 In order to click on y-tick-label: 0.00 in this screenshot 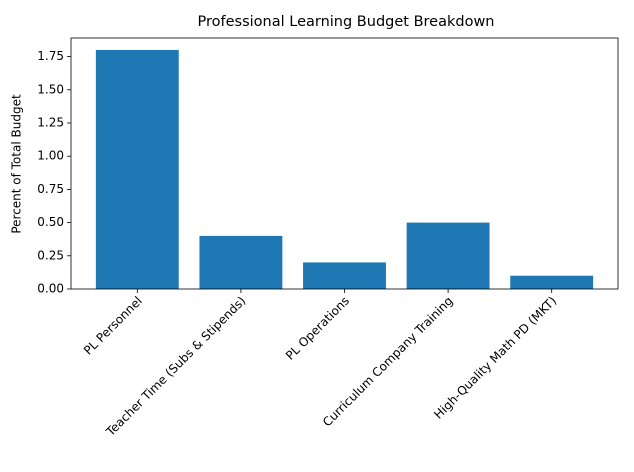, I will do `click(50, 289)`.